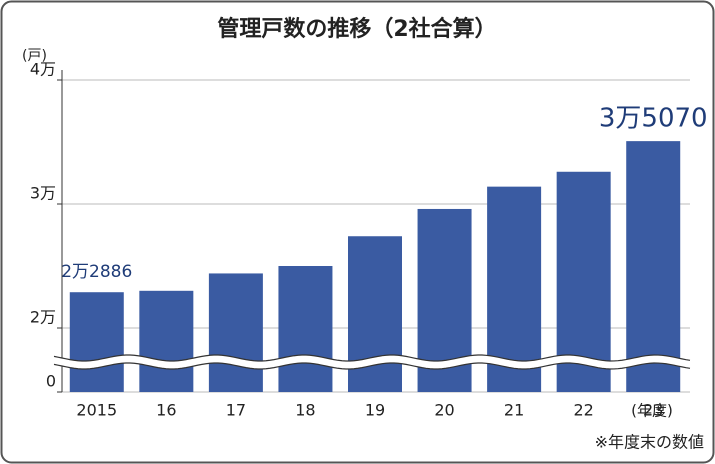 The image size is (715, 464). I want to click on chart-title: 管理戸数の推移（2社合算）, so click(356, 29).